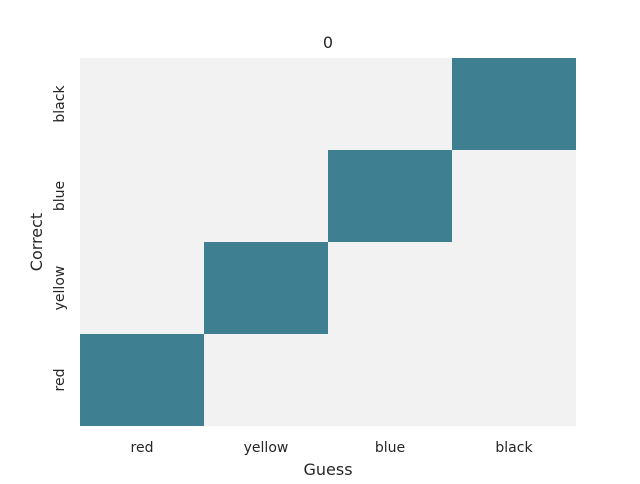 The width and height of the screenshot is (640, 484). I want to click on heatmap-cell-red-blue, so click(390, 380).